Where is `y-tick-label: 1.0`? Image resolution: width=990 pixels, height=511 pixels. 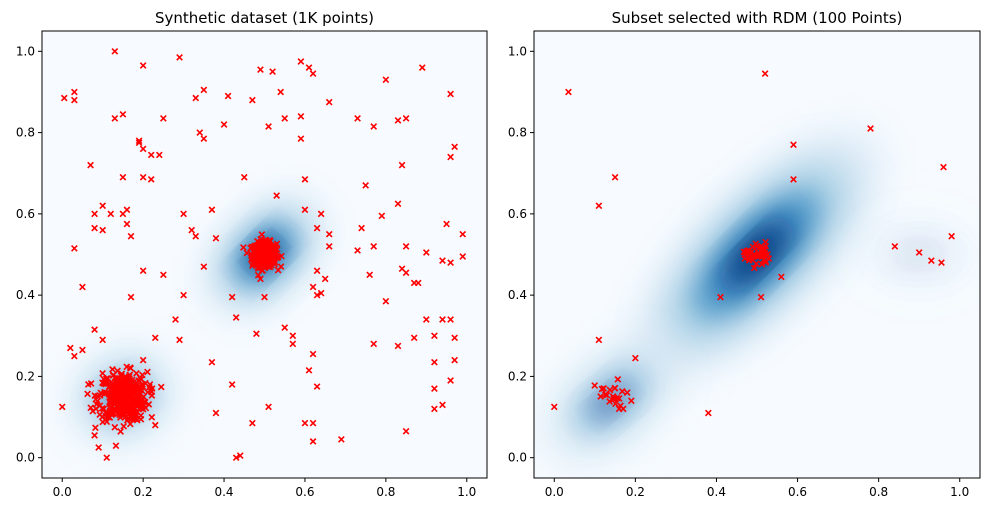 y-tick-label: 1.0 is located at coordinates (25, 51).